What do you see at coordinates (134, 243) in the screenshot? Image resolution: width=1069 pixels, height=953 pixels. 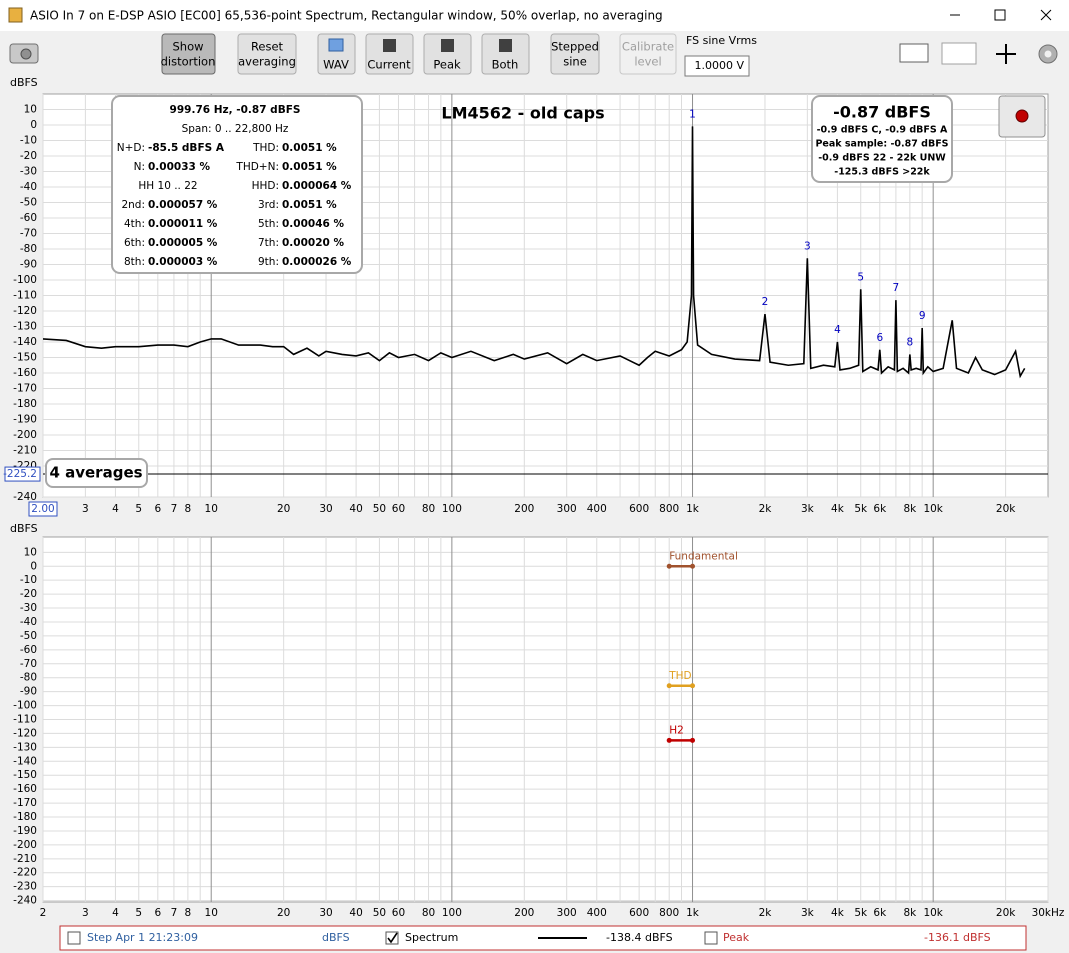 I see `stat-label: 6th:` at bounding box center [134, 243].